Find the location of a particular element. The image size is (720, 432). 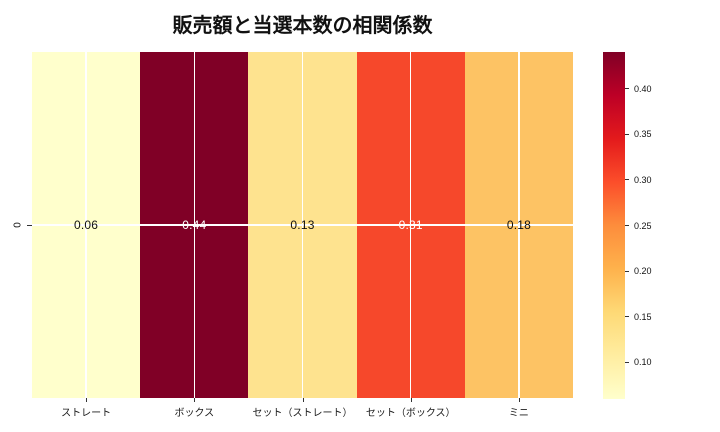

x-tick-label: セット（ストレート） is located at coordinates (302, 413).